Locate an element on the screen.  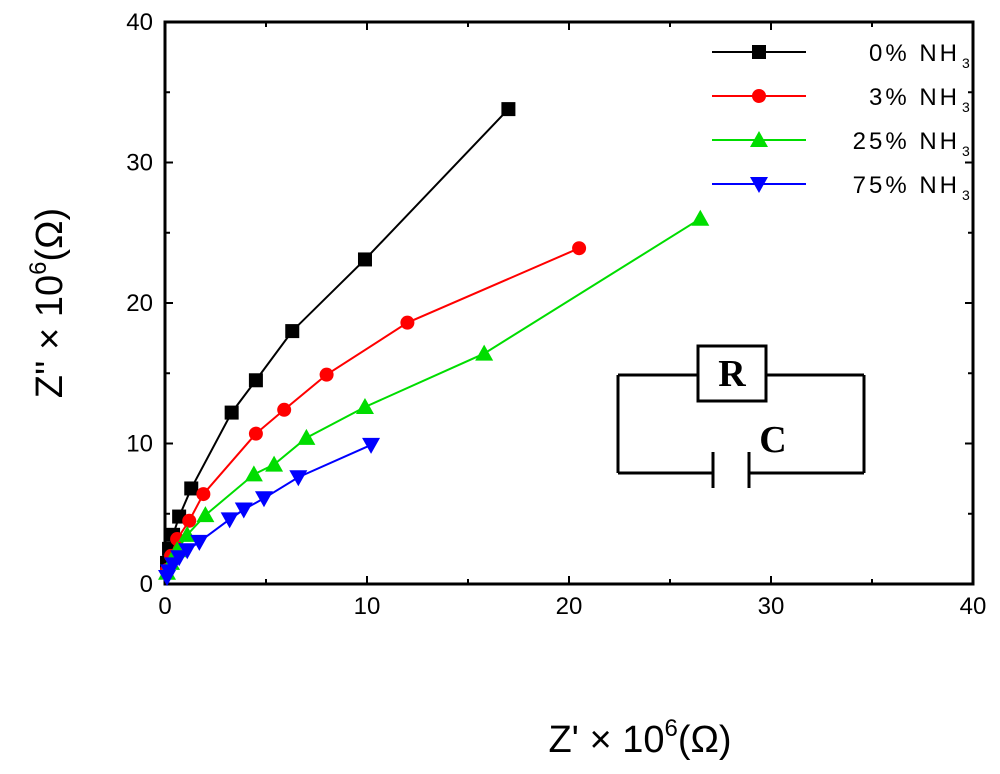
y-tick-label: 40 is located at coordinates (139, 22).